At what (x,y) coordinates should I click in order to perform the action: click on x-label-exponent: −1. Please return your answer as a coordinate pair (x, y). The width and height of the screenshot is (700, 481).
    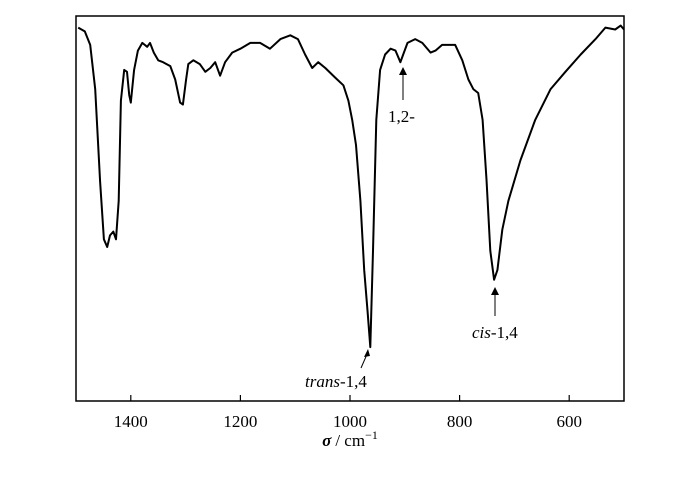
    Looking at the image, I should click on (371, 435).